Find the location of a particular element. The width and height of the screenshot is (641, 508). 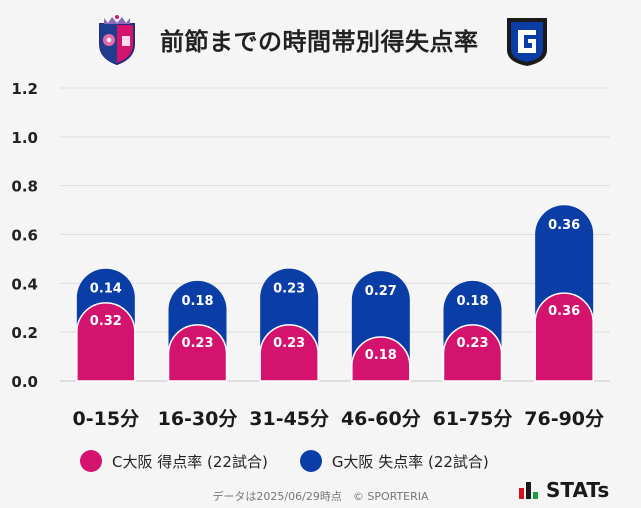

x-tick-label: 0-15分 is located at coordinates (106, 419).